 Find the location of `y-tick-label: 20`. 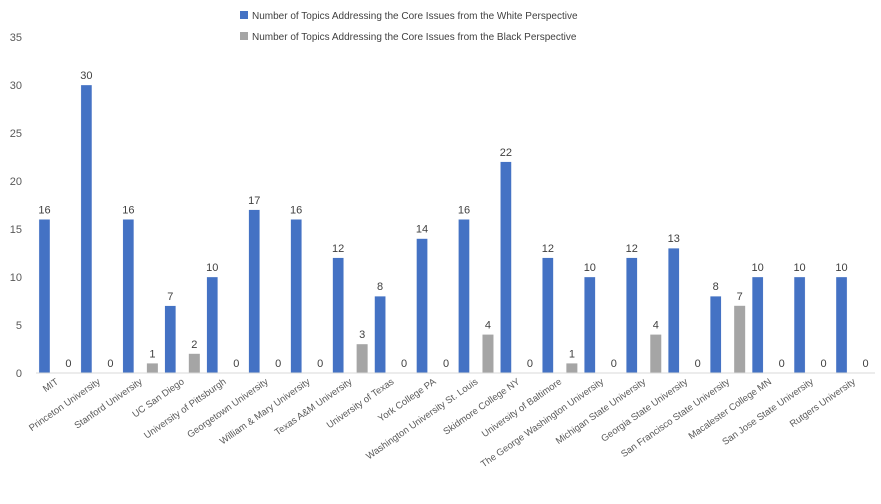

y-tick-label: 20 is located at coordinates (16, 182).